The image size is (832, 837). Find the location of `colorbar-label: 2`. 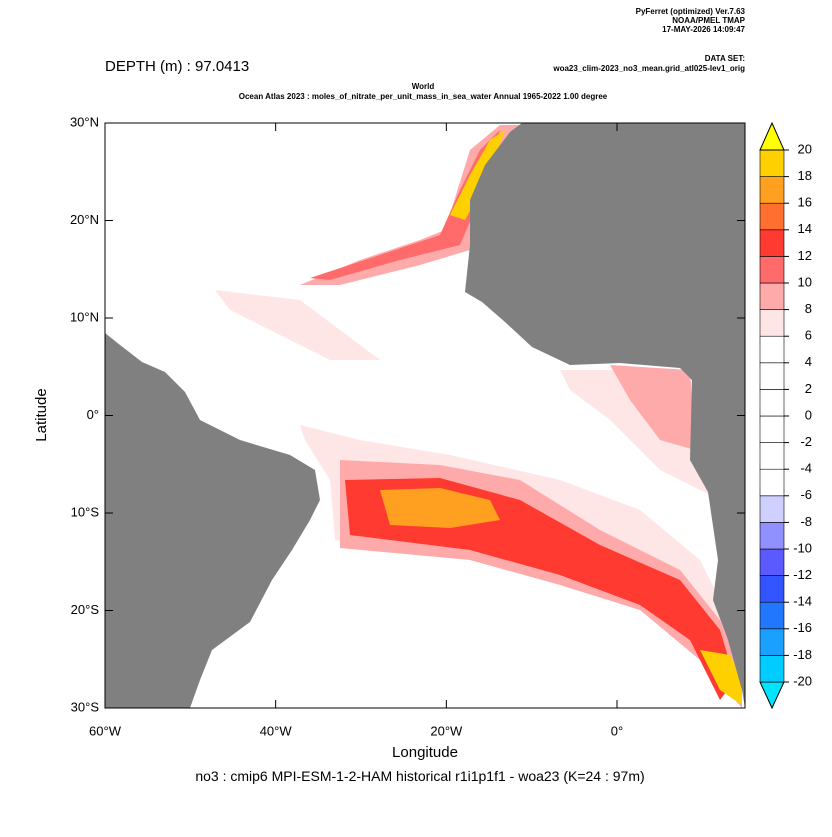

colorbar-label: 2 is located at coordinates (808, 388).